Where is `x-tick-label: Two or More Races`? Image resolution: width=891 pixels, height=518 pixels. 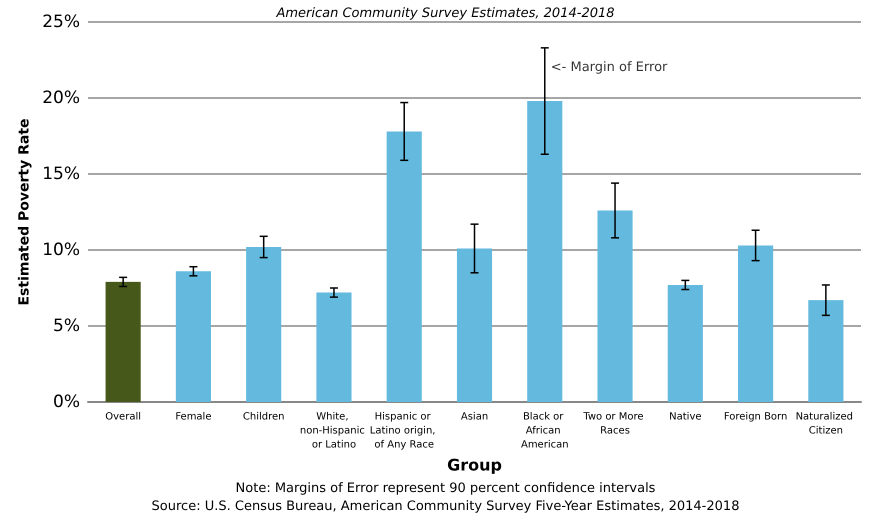 x-tick-label: Two or More Races is located at coordinates (614, 424).